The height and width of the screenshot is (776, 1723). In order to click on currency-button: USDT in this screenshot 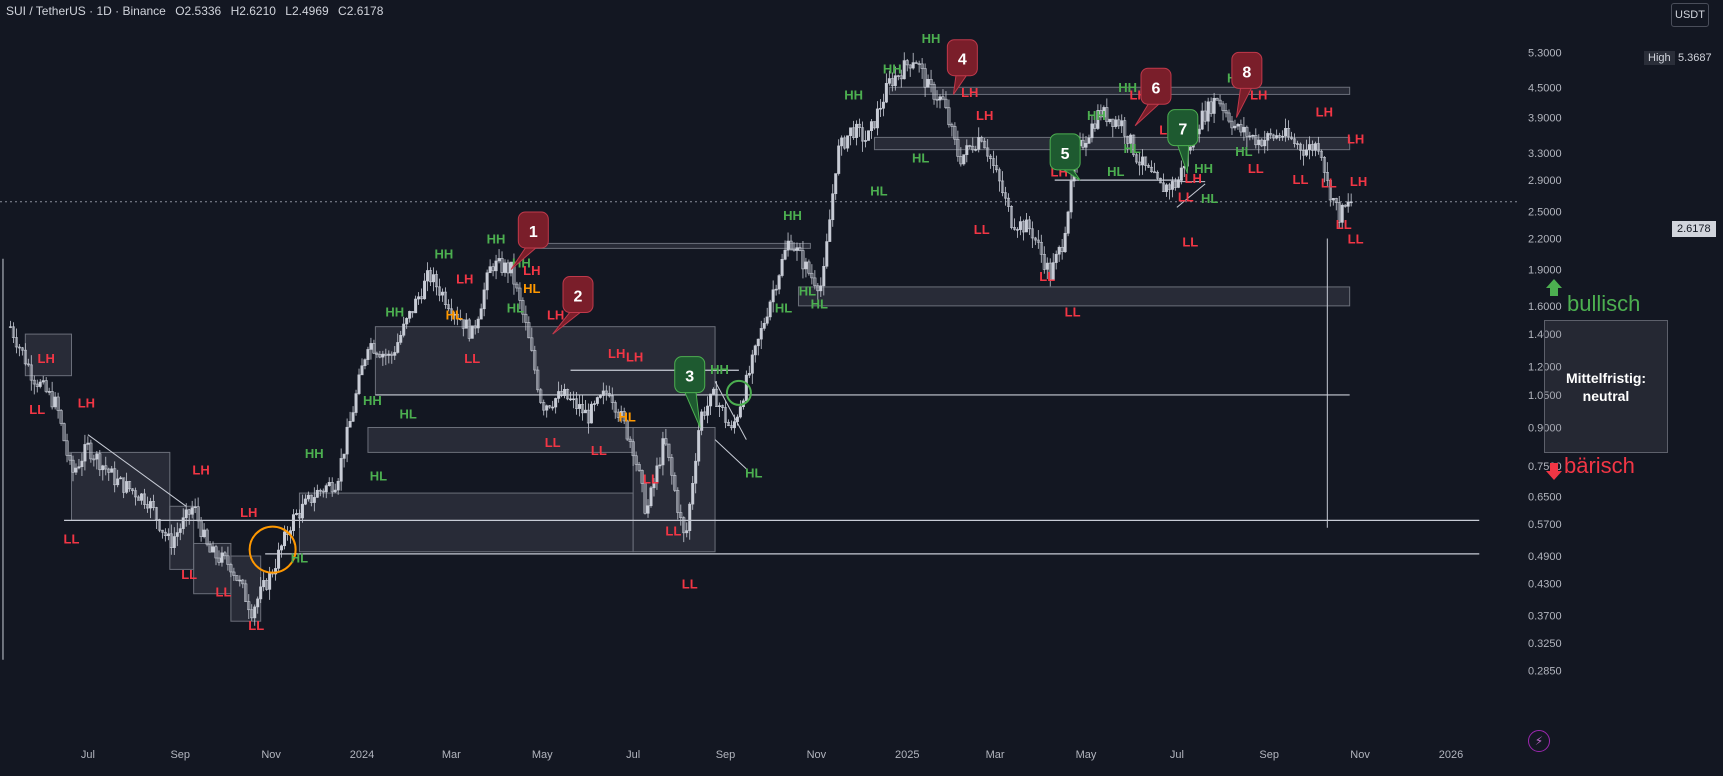, I will do `click(1690, 15)`.